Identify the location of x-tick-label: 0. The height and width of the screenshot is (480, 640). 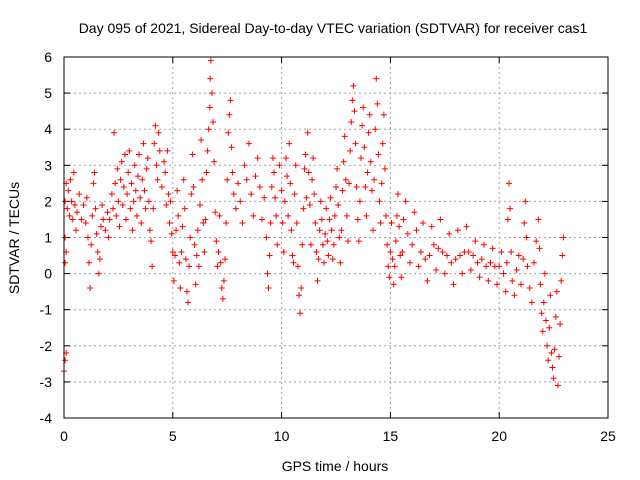
(64, 436).